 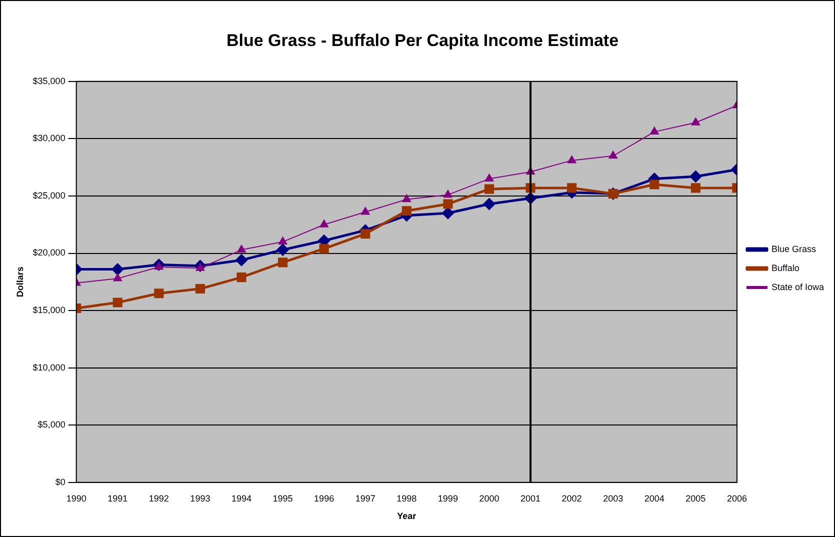 What do you see at coordinates (19, 282) in the screenshot?
I see `y-axis-title: Dollars` at bounding box center [19, 282].